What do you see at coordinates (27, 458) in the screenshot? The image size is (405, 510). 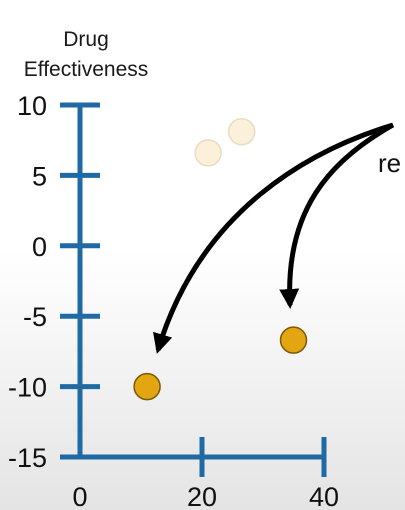 I see `y-tick-label: -15` at bounding box center [27, 458].